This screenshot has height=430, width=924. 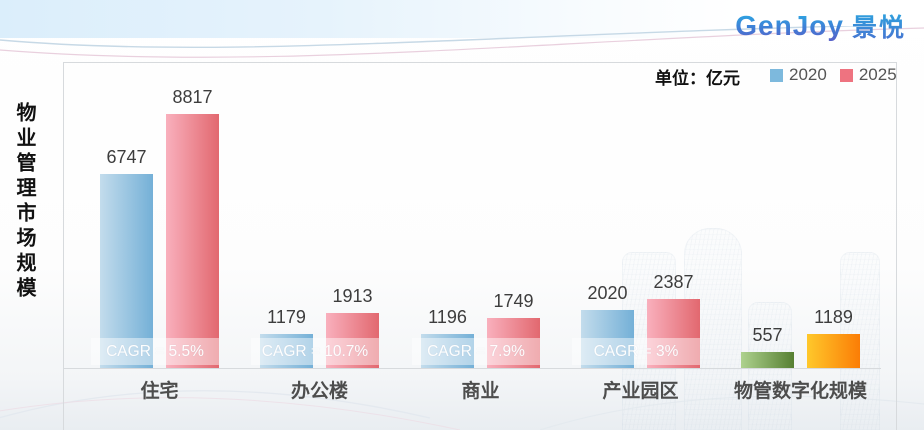 What do you see at coordinates (192, 241) in the screenshot?
I see `bar-2025-住宅` at bounding box center [192, 241].